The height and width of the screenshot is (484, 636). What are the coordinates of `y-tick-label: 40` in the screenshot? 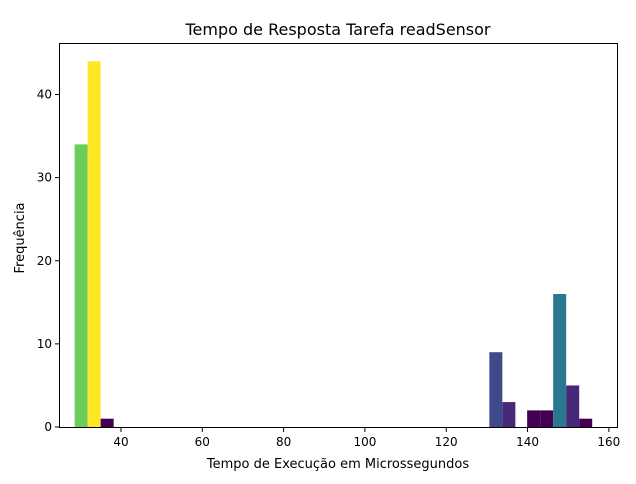 It's located at (44, 95).